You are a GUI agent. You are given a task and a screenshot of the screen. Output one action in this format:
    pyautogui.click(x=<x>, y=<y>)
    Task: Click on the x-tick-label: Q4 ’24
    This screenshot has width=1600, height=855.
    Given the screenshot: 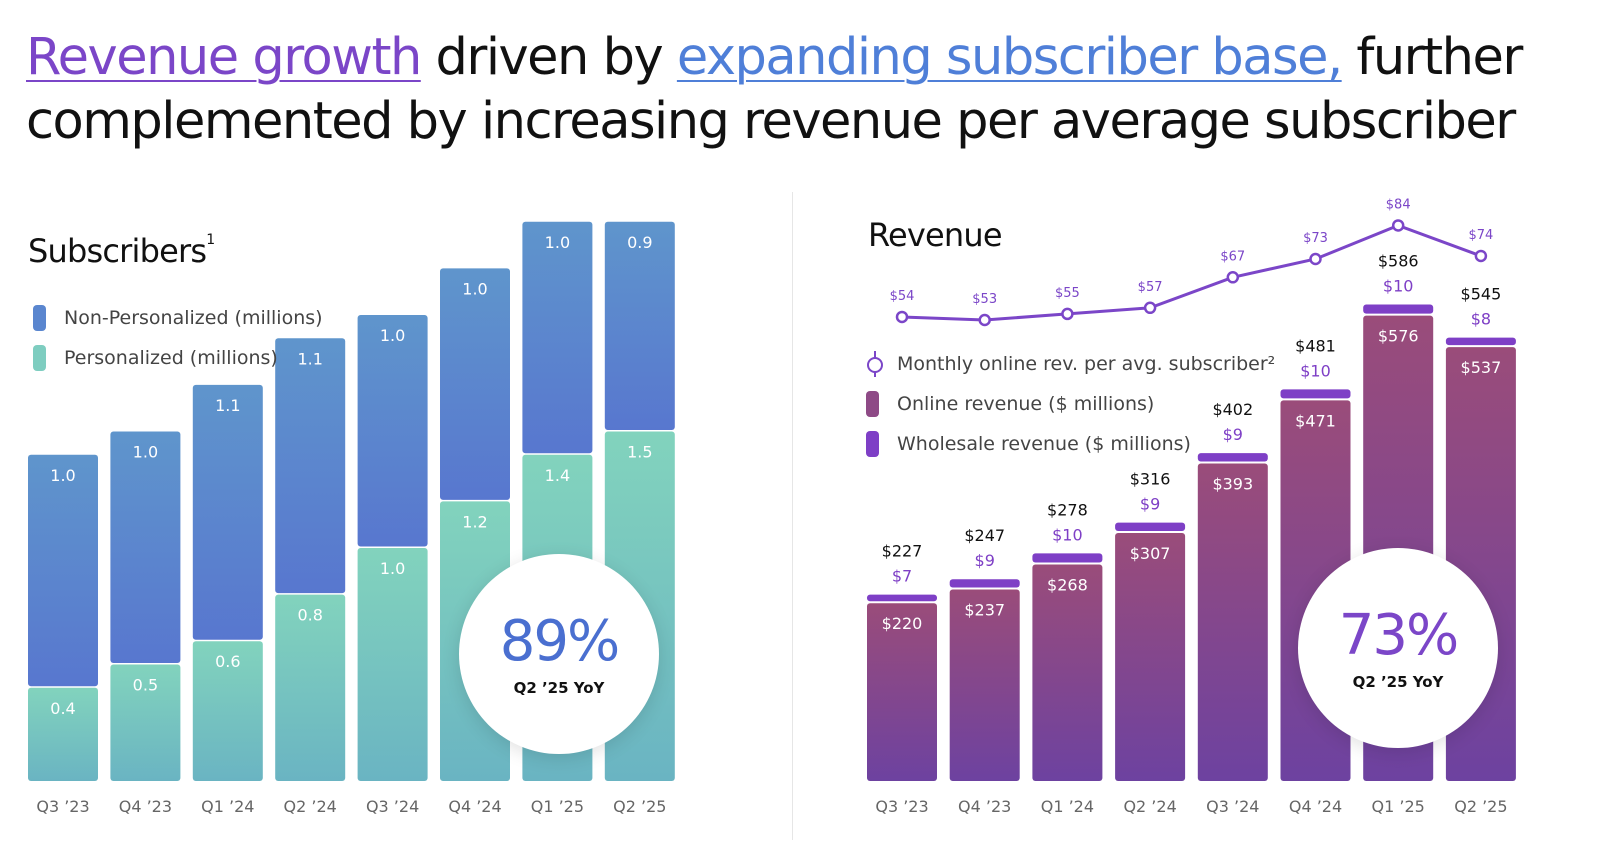 What is the action you would take?
    pyautogui.click(x=474, y=806)
    